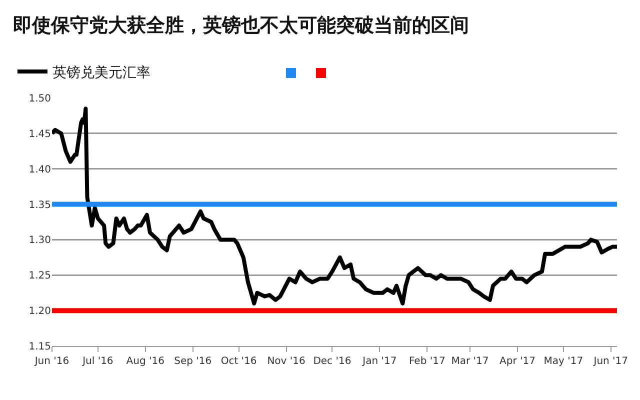 Image resolution: width=640 pixels, height=400 pixels. Describe the element at coordinates (193, 361) in the screenshot. I see `x-tick-label: Sep '16` at that location.